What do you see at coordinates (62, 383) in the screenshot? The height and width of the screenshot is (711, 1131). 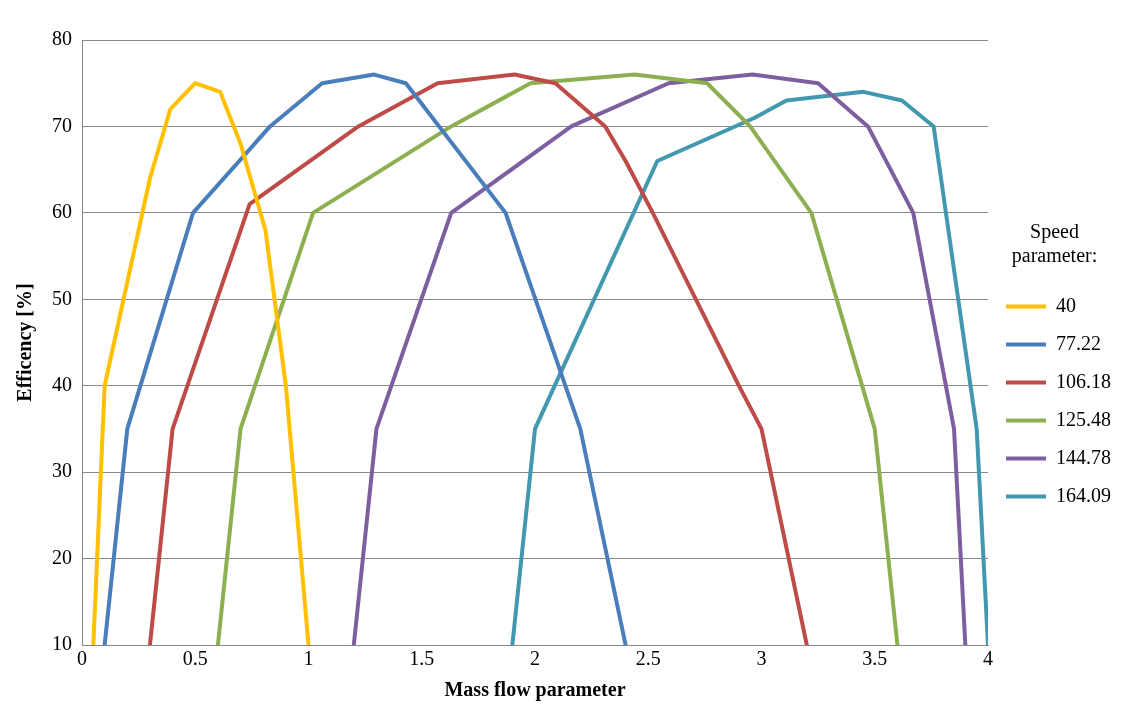 I see `y-tick-label: 40` at bounding box center [62, 383].